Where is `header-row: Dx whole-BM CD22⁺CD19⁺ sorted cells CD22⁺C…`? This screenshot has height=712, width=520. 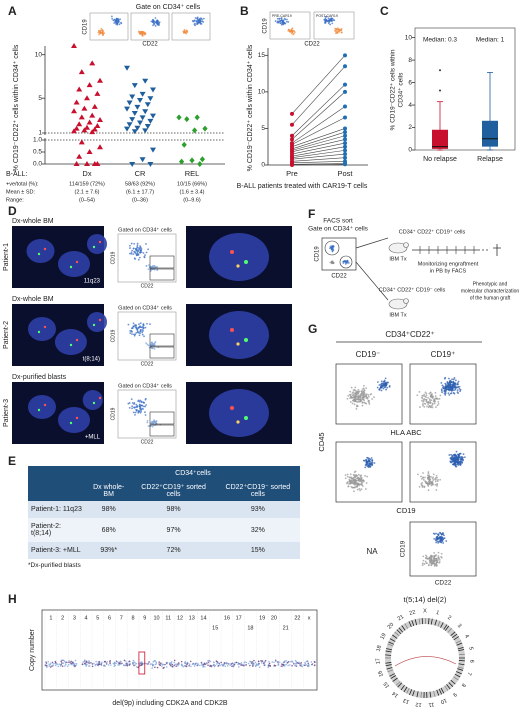 header-row: Dx whole-BM CD22⁺CD19⁺ sorted cells CD22⁺C… is located at coordinates (164, 490).